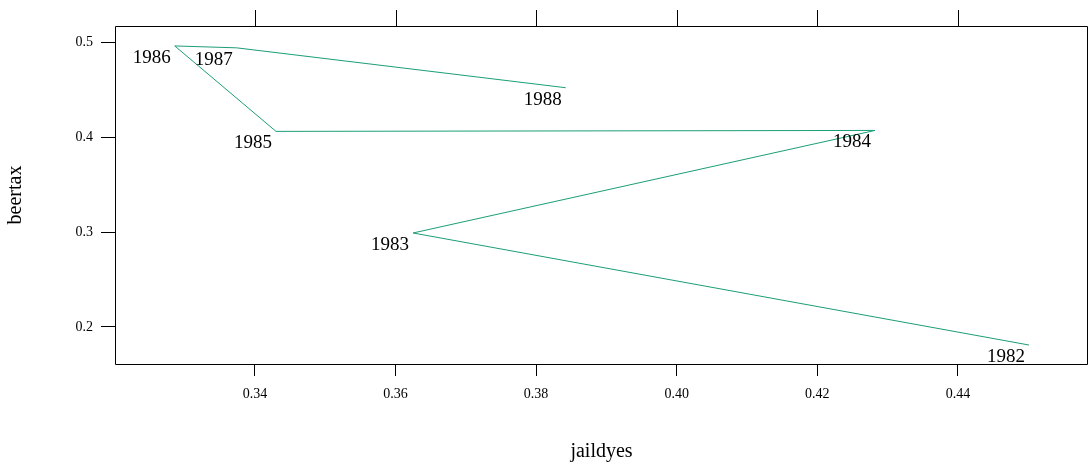  What do you see at coordinates (542, 98) in the screenshot?
I see `annotation: 1988` at bounding box center [542, 98].